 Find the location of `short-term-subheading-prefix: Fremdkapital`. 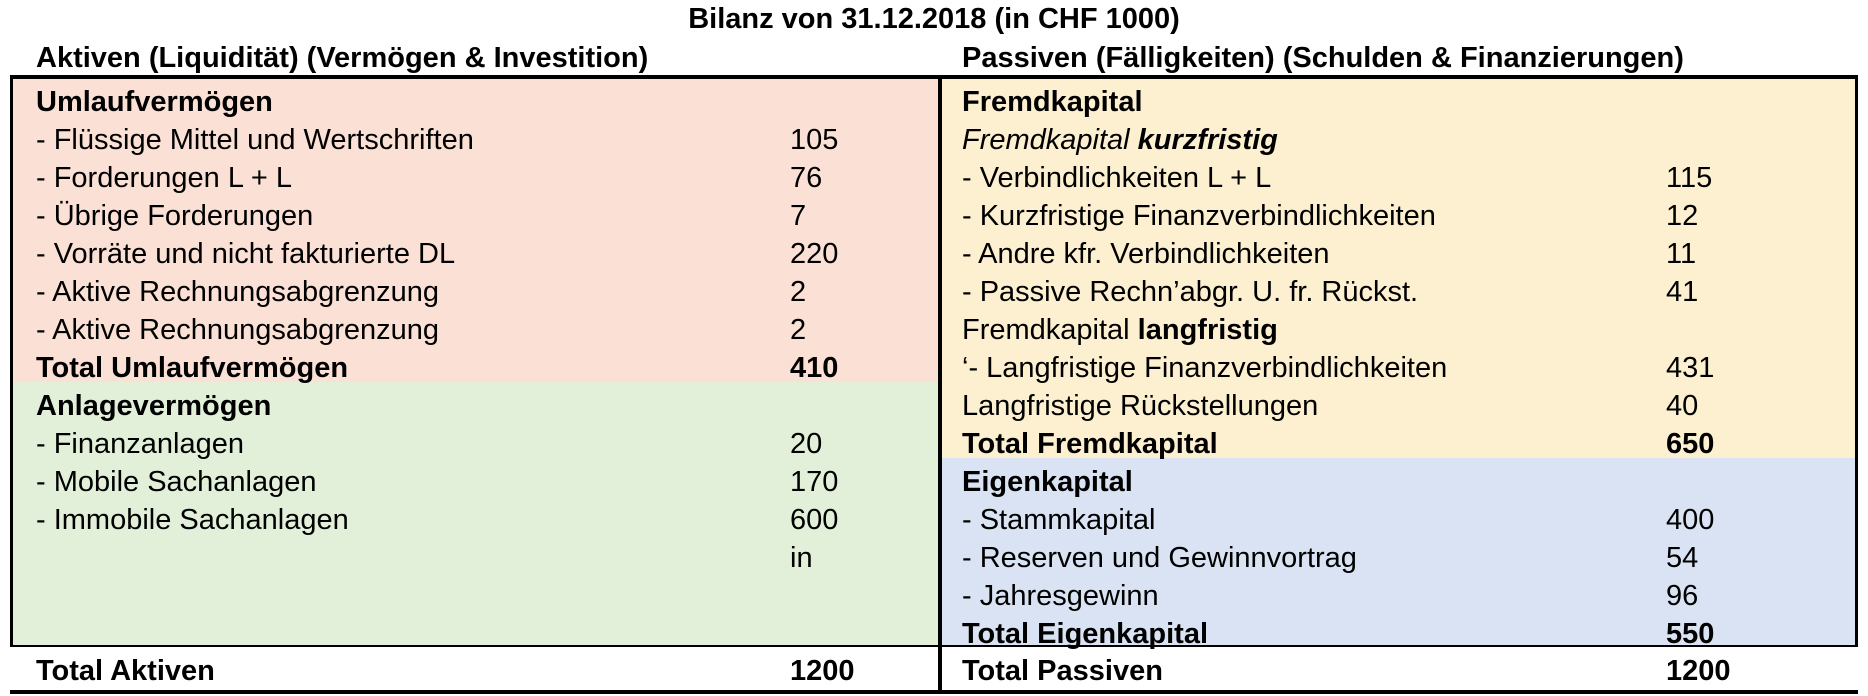

short-term-subheading-prefix: Fremdkapital is located at coordinates (1050, 140).